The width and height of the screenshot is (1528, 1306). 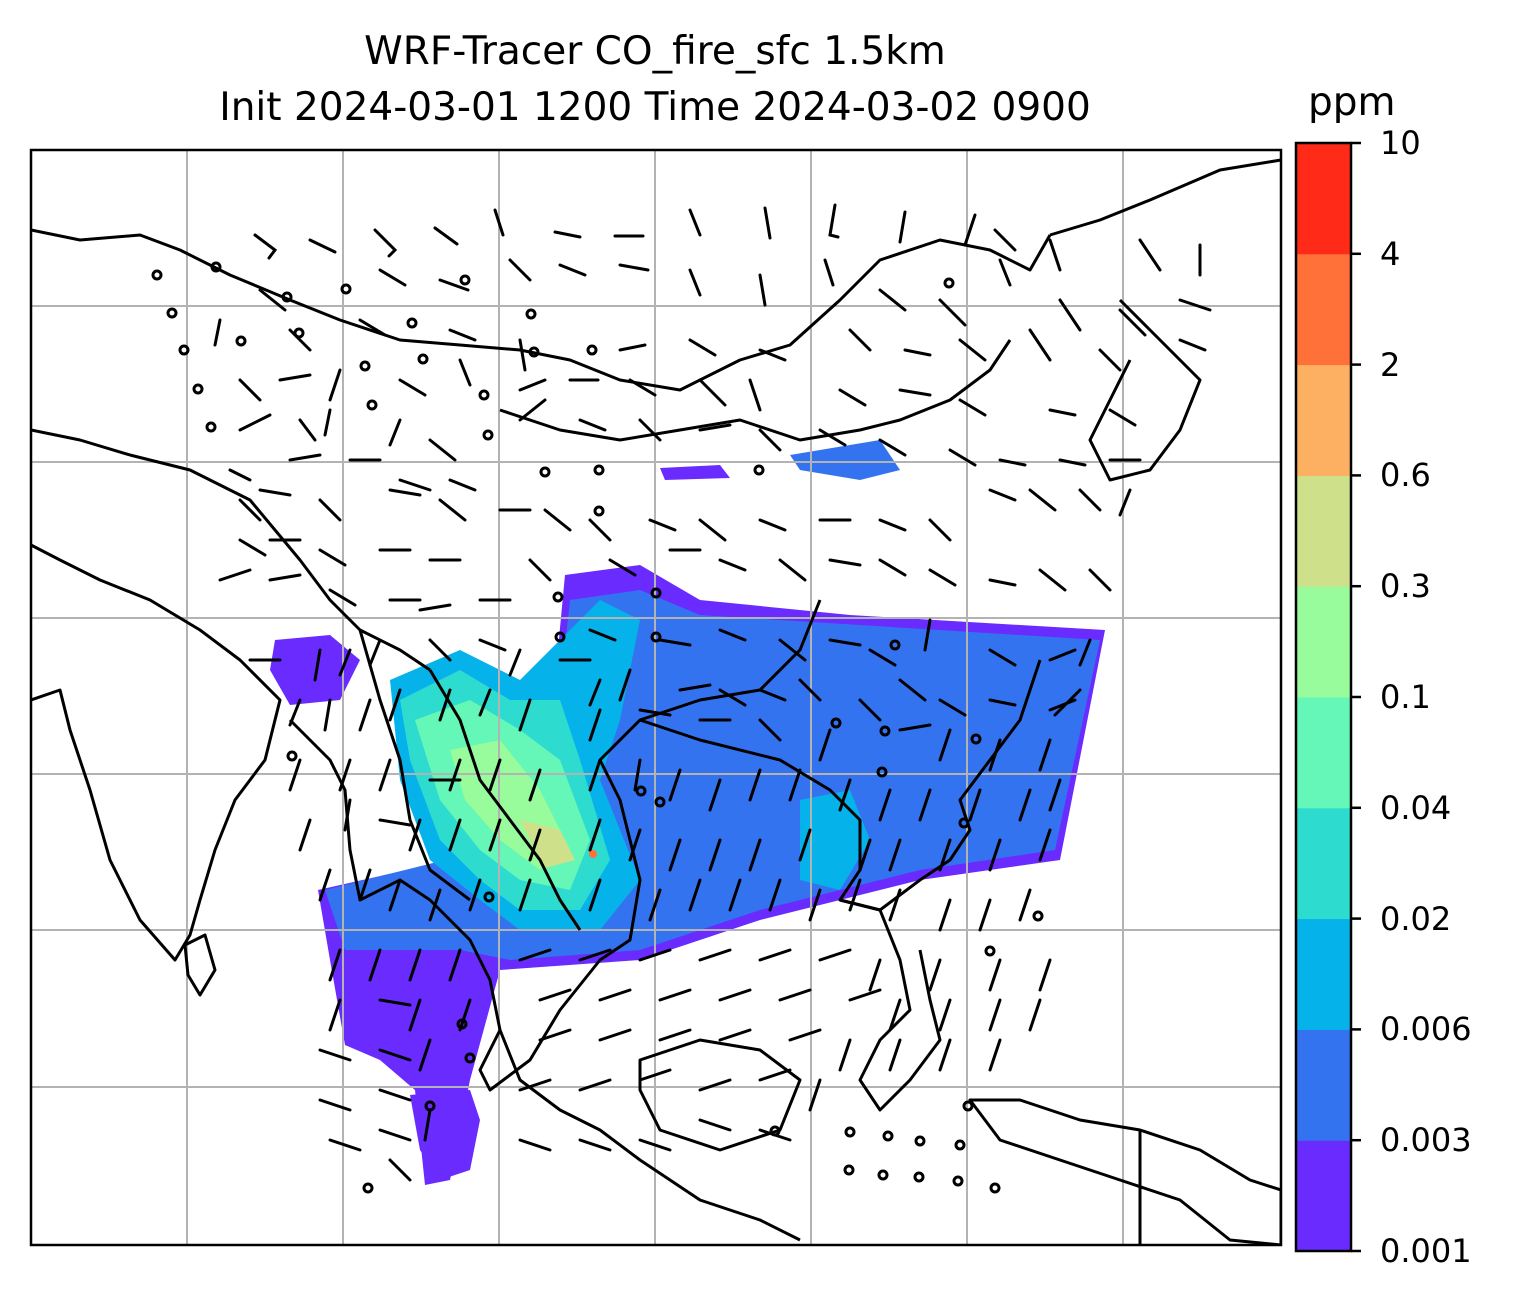 I want to click on coast-india, so click(x=156, y=752).